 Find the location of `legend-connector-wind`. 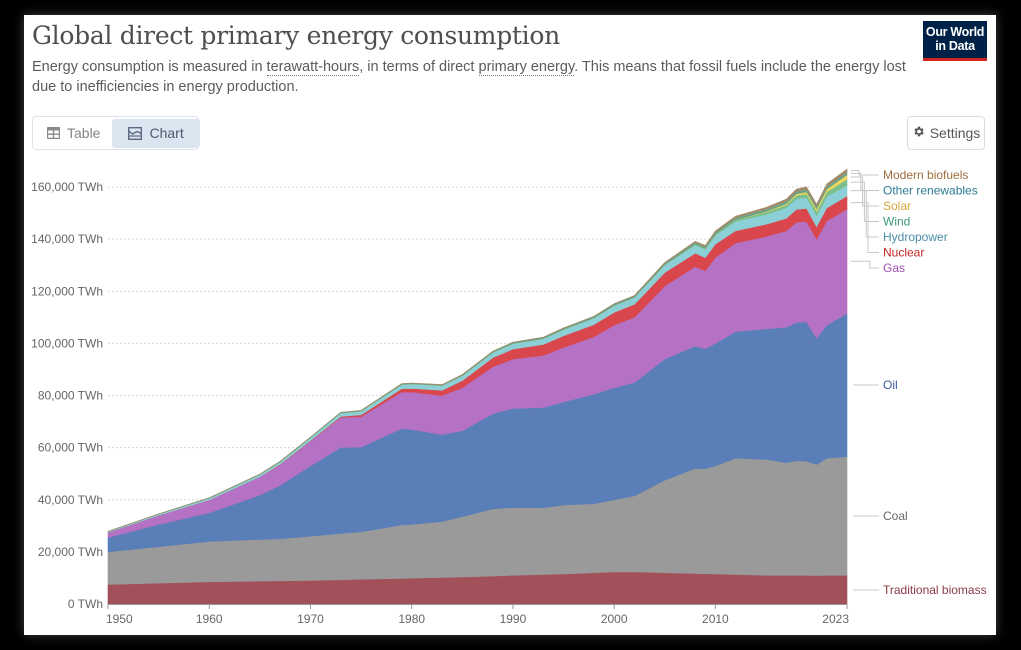

legend-connector-wind is located at coordinates (865, 201).